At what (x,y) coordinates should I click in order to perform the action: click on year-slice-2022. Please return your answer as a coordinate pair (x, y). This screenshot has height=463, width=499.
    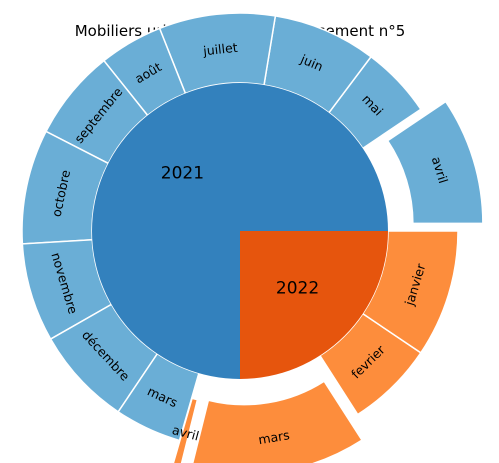
    Looking at the image, I should click on (314, 305).